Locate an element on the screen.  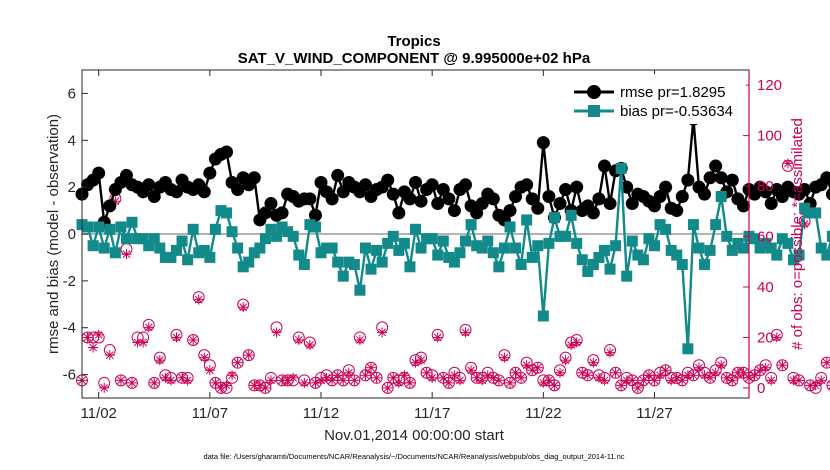
x-tick-label: 11/07 is located at coordinates (210, 413).